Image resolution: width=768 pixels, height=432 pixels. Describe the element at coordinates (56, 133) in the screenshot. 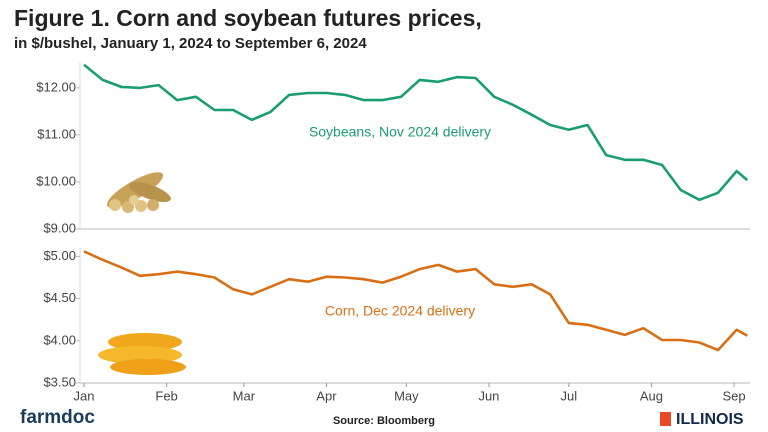

I see `y-tick-label: $11.00` at that location.